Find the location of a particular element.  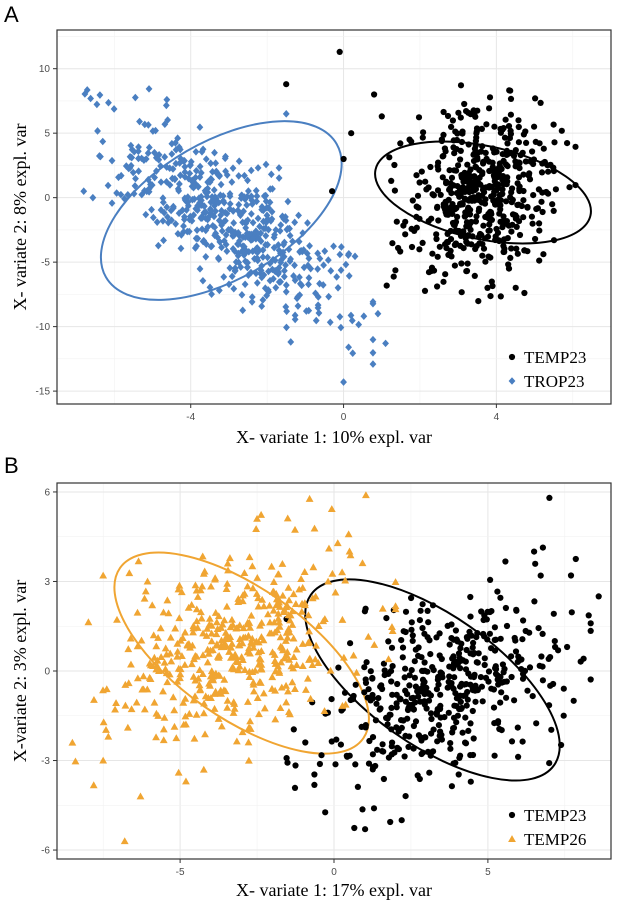

legend-marker-trop23 is located at coordinates (512, 381).